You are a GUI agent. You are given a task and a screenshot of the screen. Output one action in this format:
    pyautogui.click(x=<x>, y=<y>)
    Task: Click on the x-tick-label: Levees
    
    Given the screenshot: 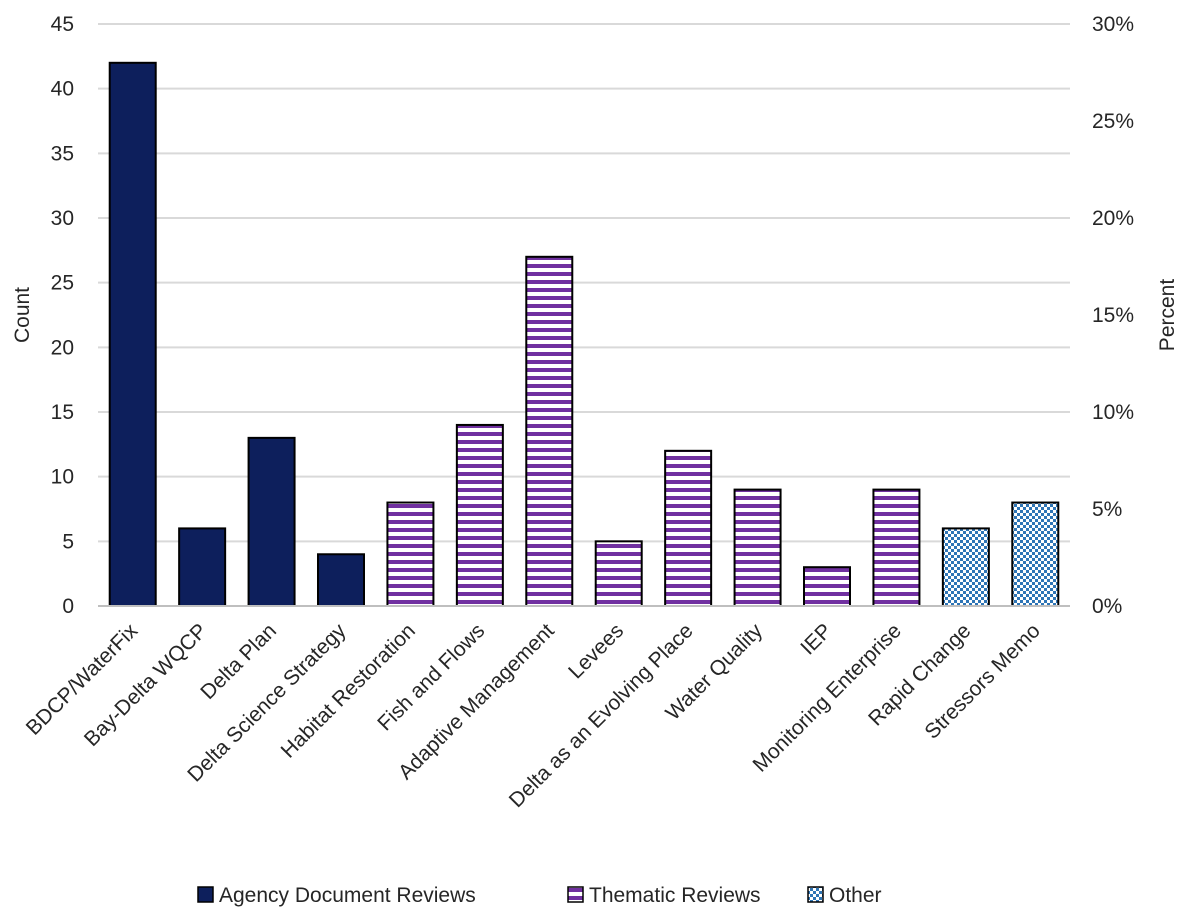 What is the action you would take?
    pyautogui.click(x=596, y=651)
    